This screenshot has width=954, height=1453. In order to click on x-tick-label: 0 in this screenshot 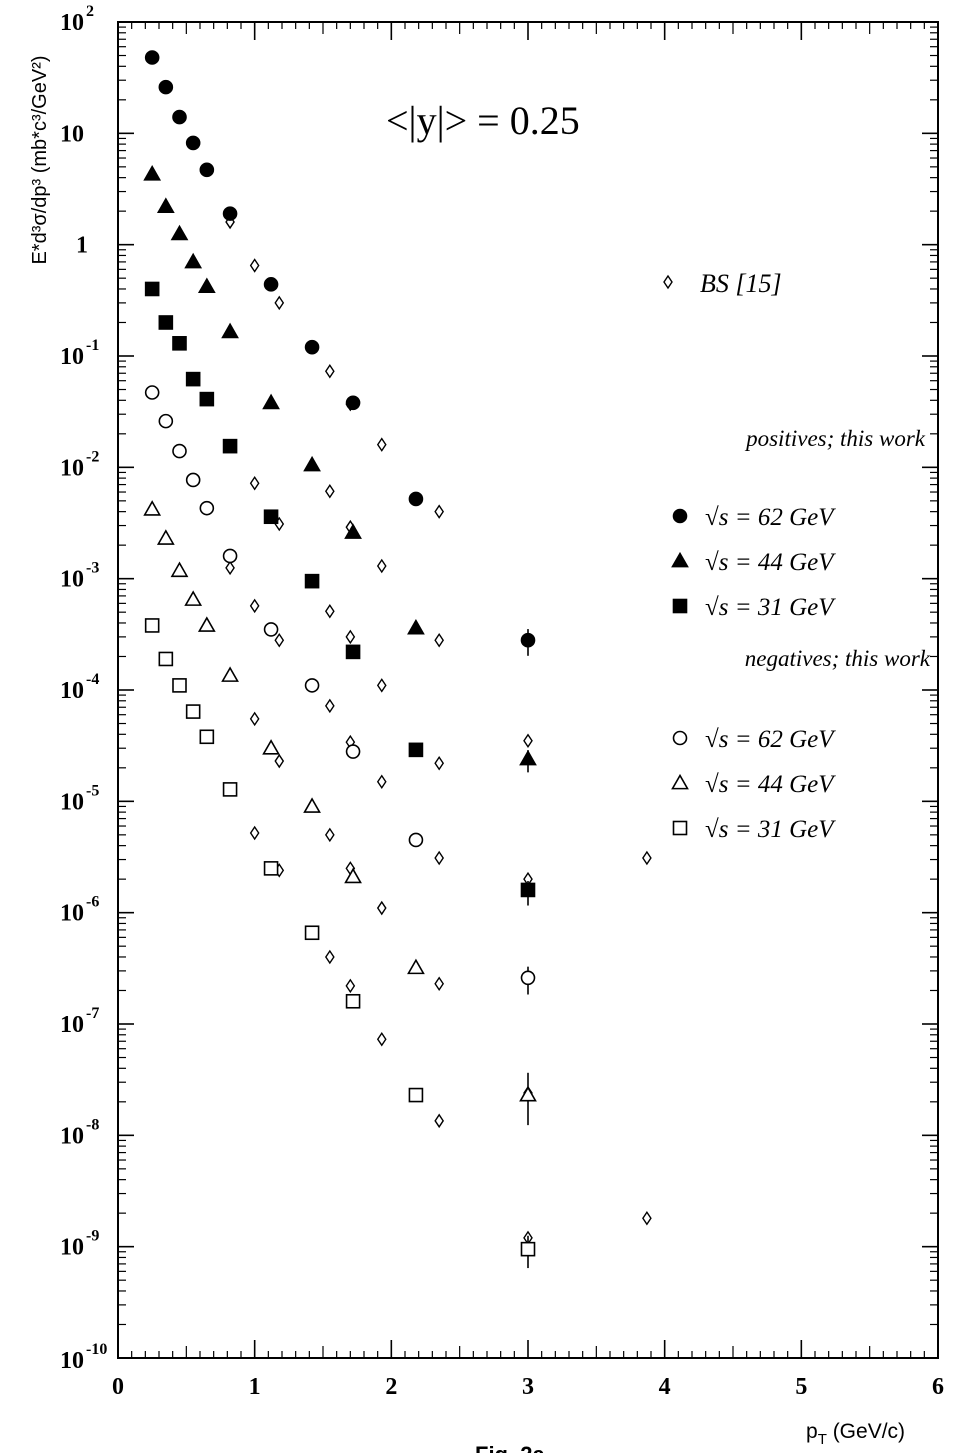, I will do `click(118, 1387)`.